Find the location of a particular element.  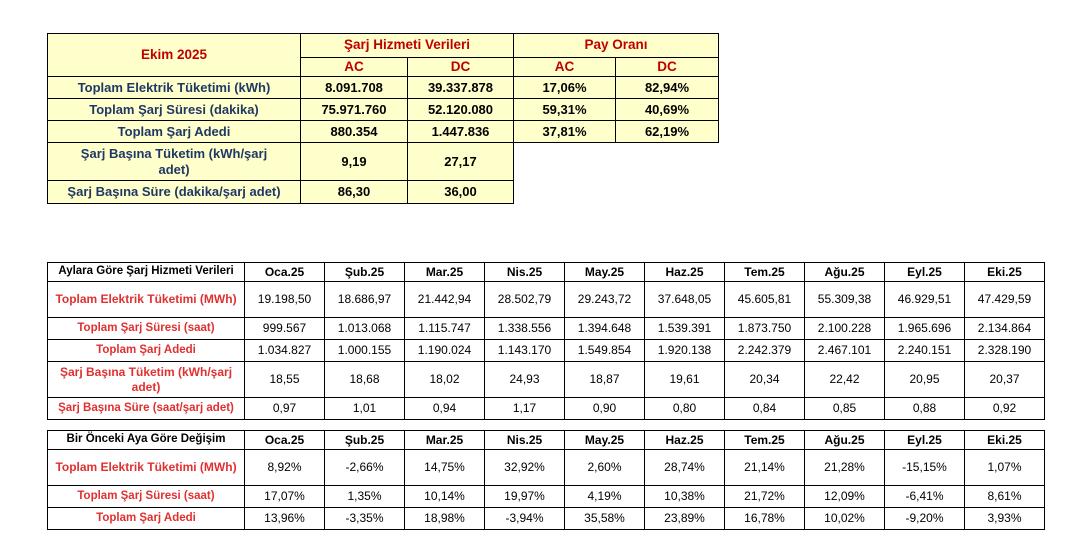

data-cell: 4,19% is located at coordinates (604, 496).